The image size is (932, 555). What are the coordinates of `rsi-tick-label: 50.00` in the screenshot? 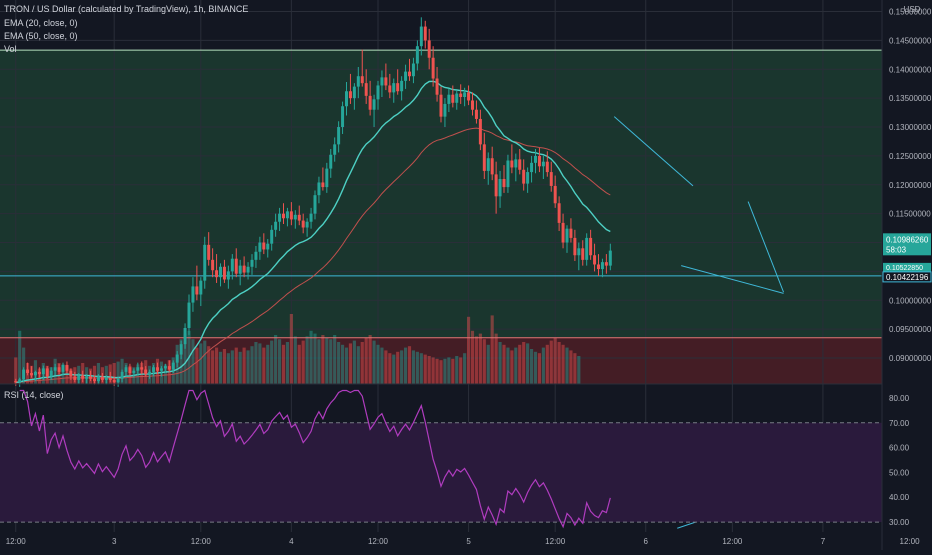 It's located at (899, 472).